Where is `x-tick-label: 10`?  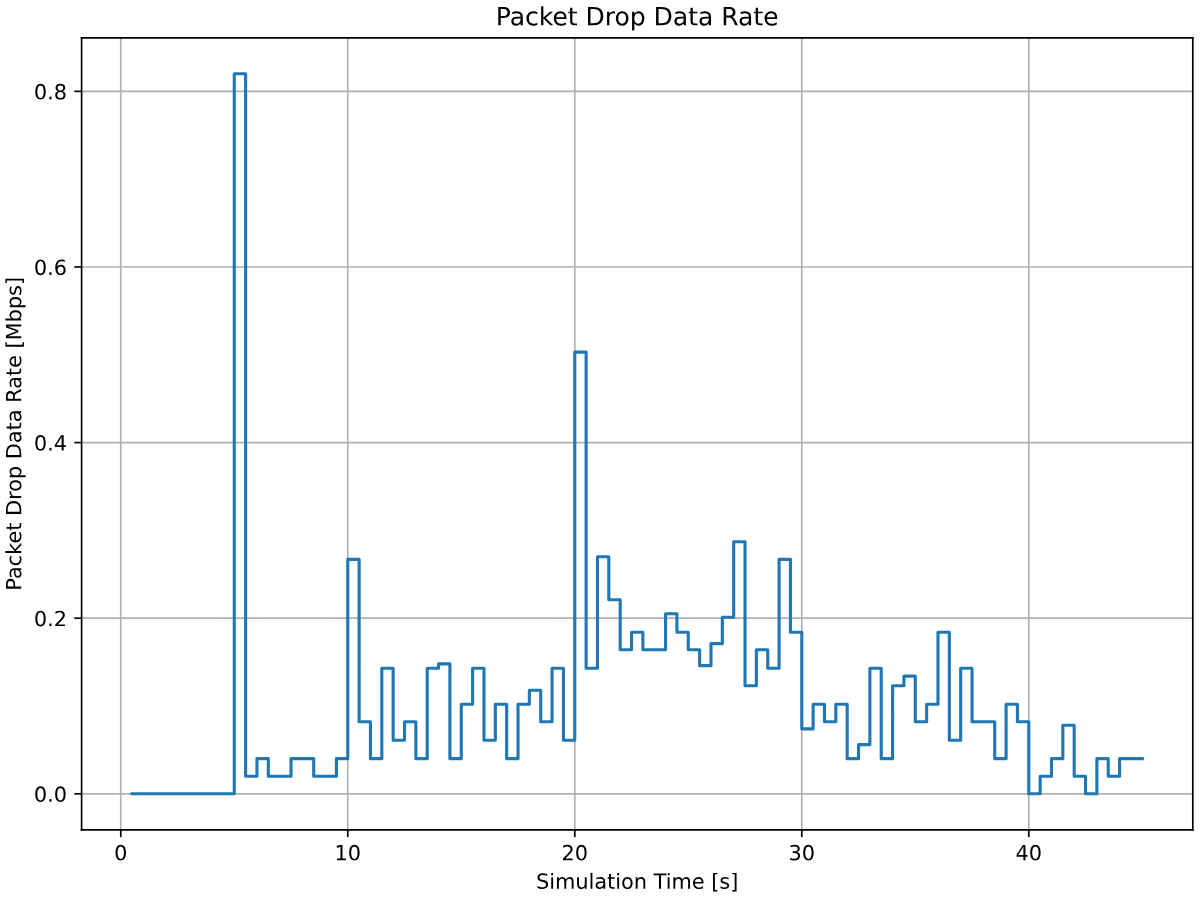 x-tick-label: 10 is located at coordinates (348, 852).